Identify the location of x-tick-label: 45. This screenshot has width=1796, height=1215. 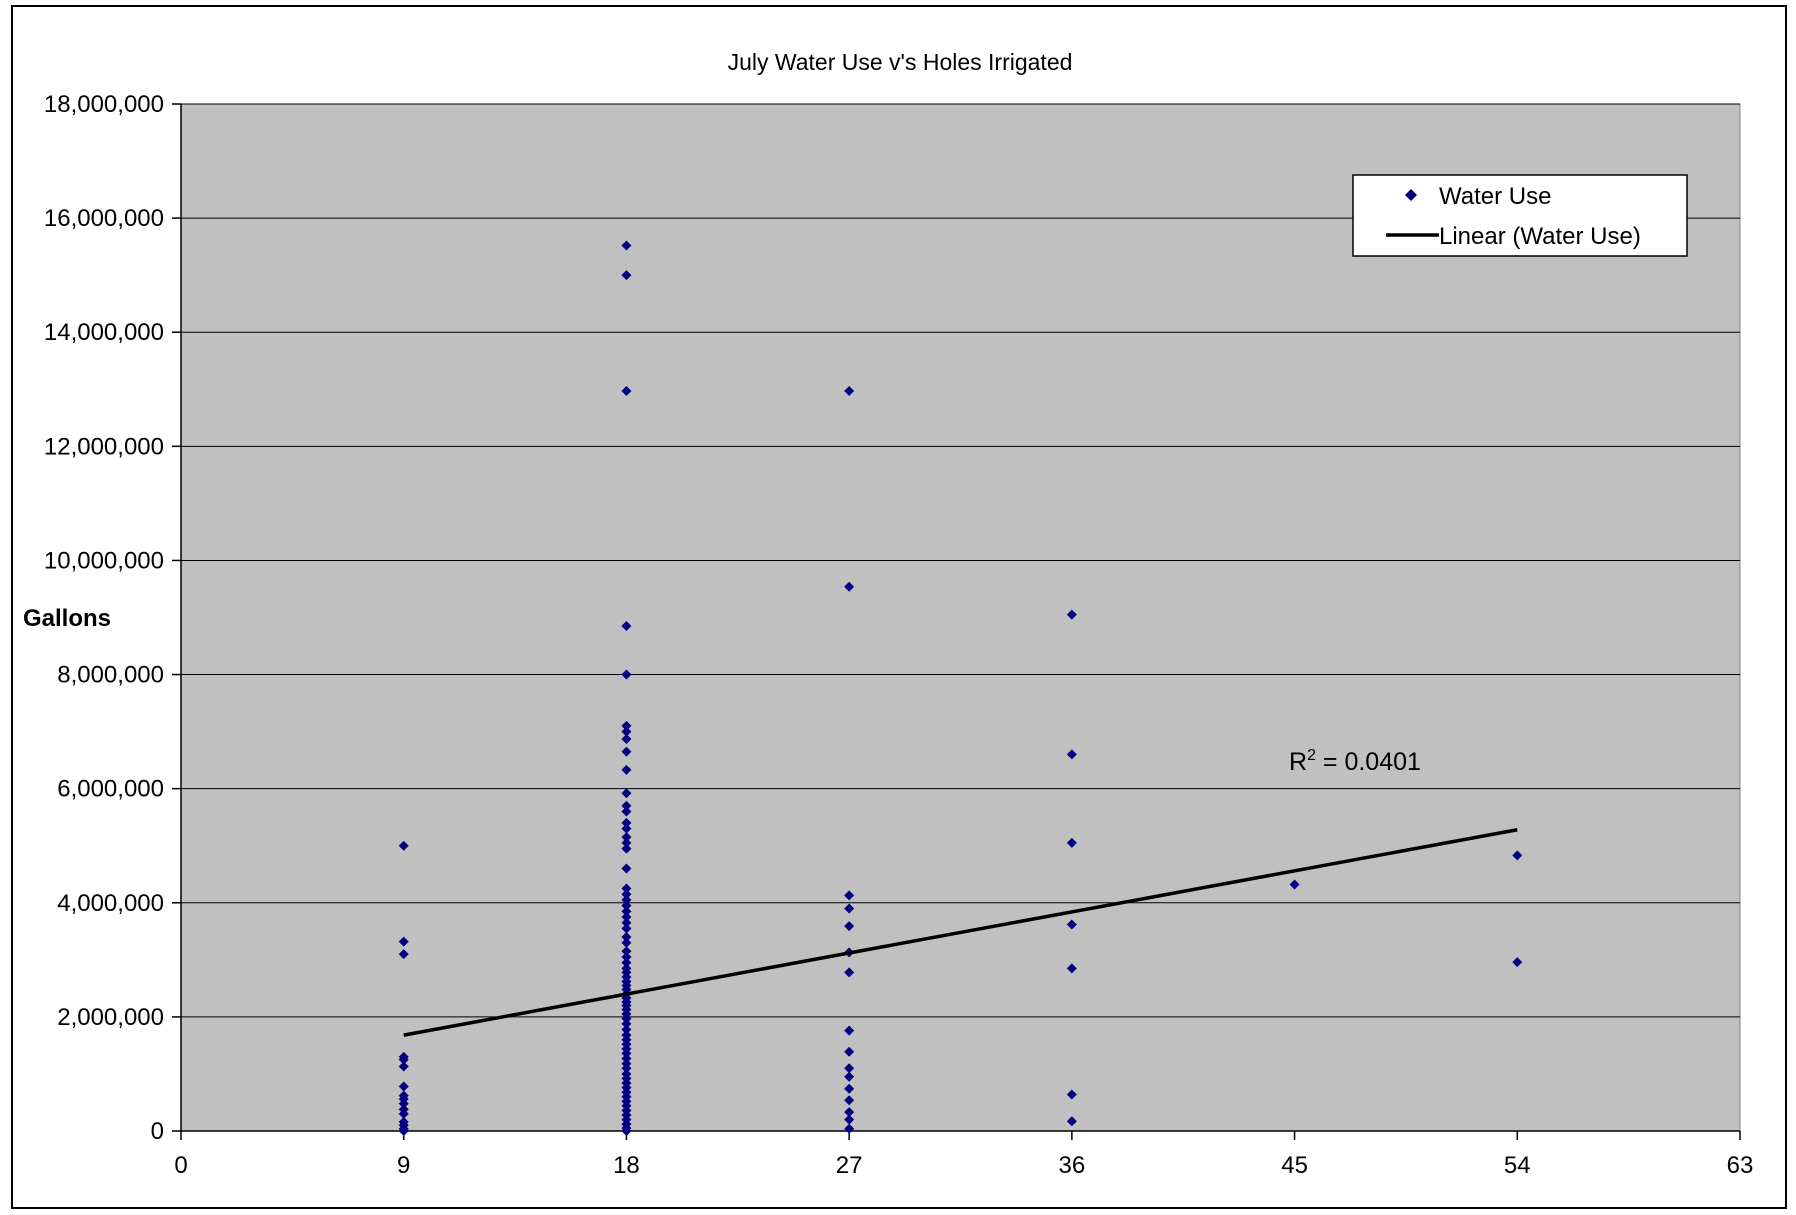
(1294, 1165).